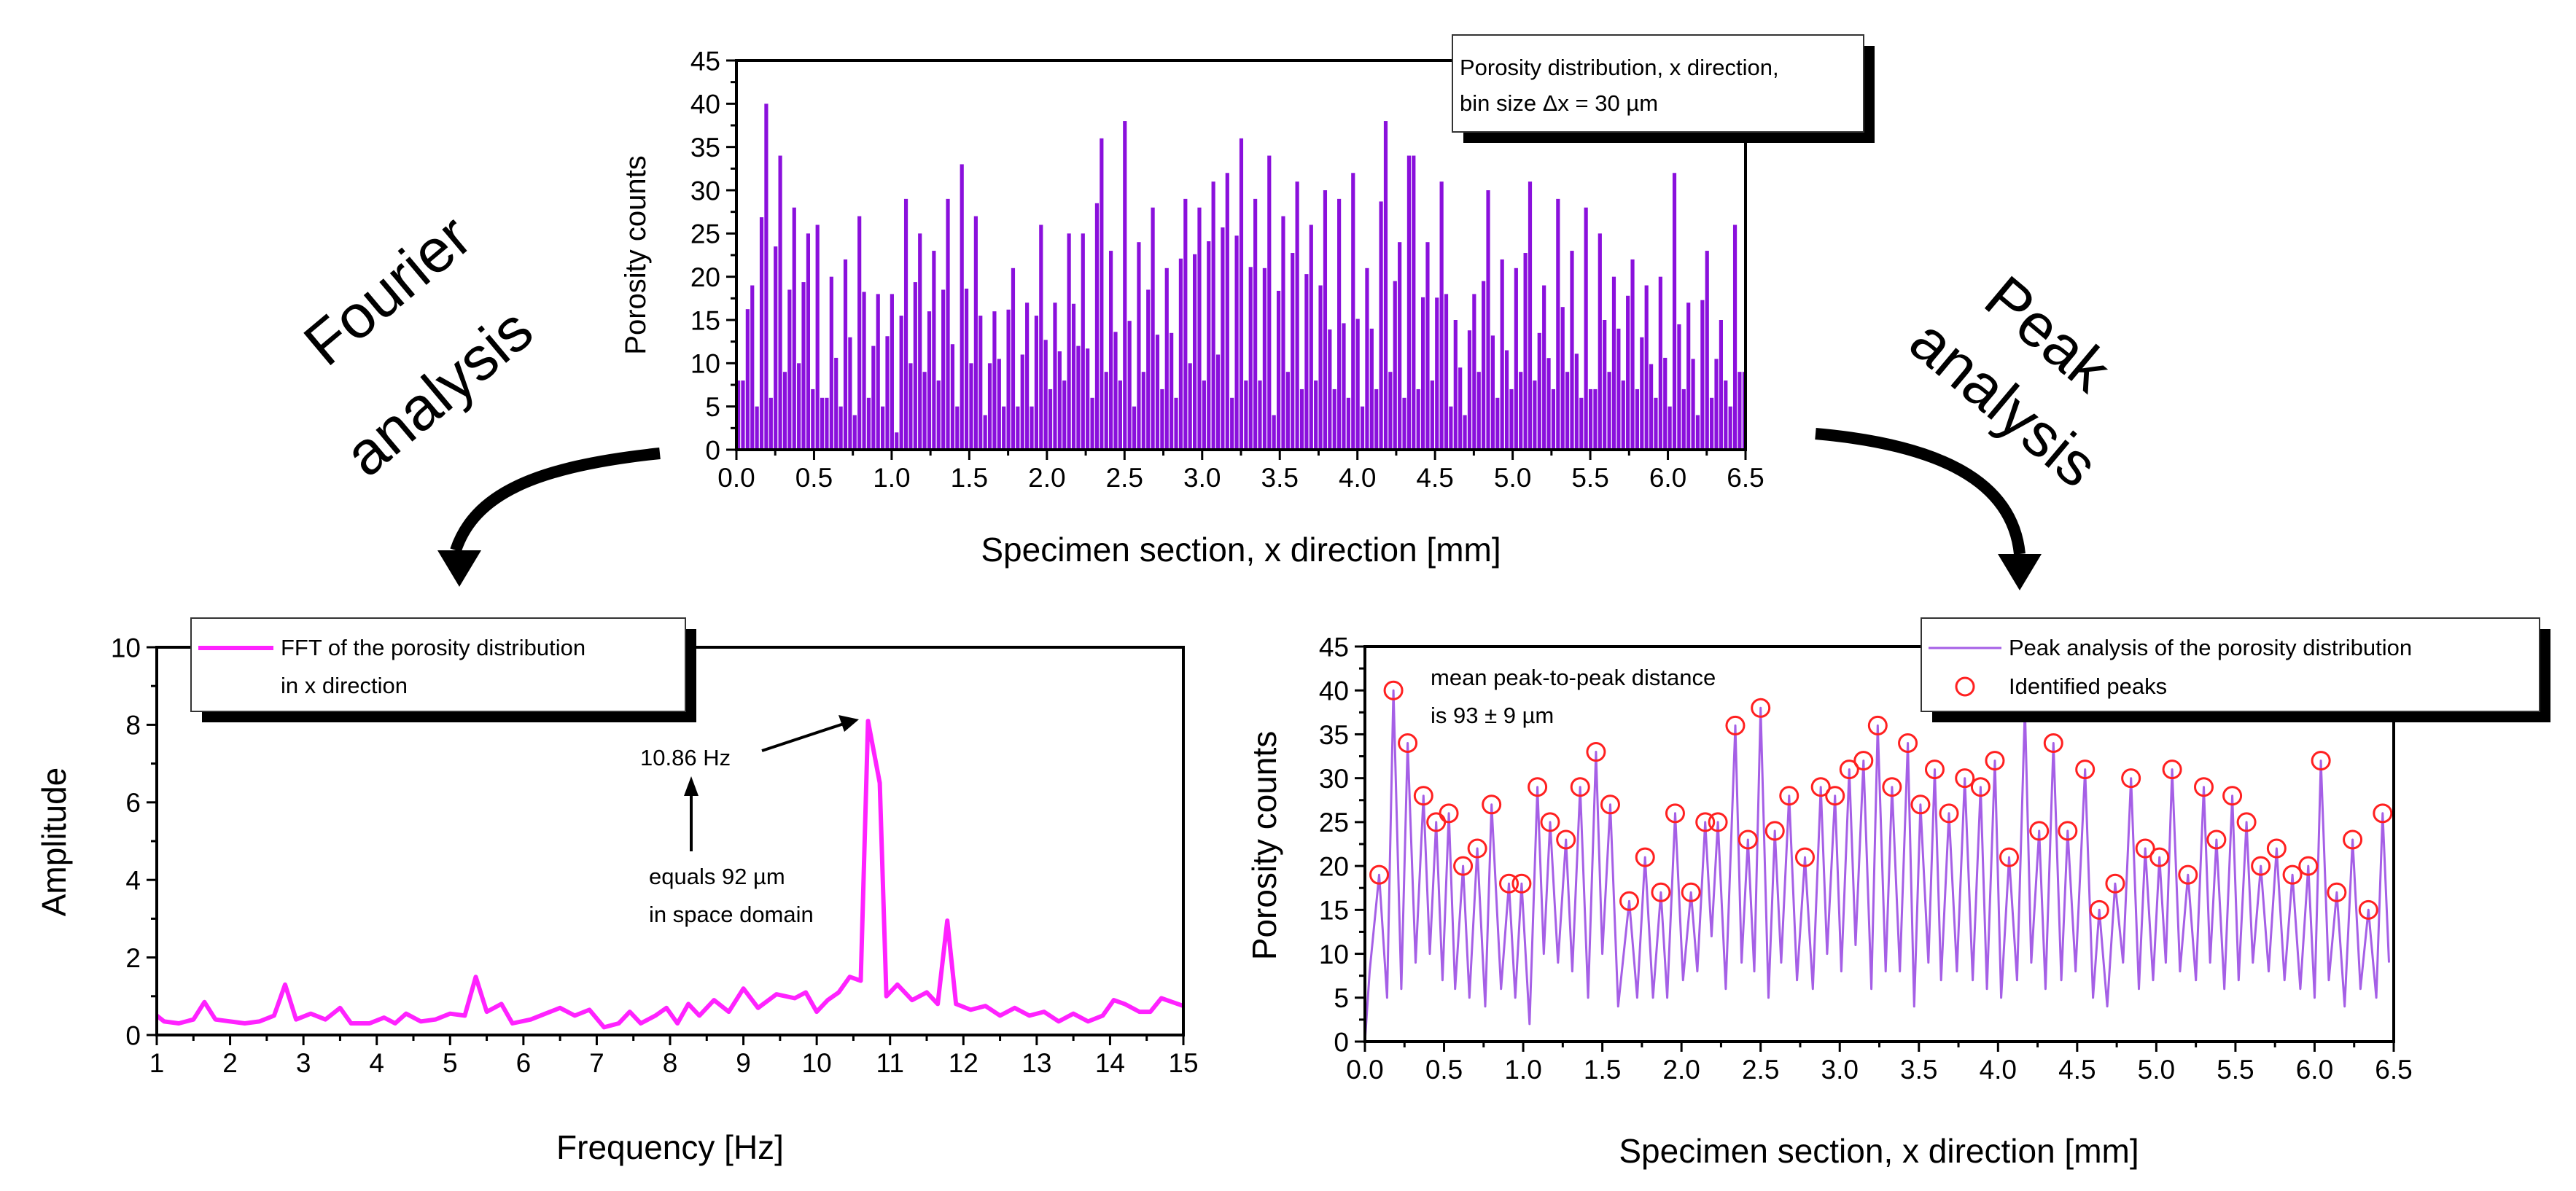 The width and height of the screenshot is (2576, 1191). I want to click on fft-x-tick-label: 8, so click(670, 1063).